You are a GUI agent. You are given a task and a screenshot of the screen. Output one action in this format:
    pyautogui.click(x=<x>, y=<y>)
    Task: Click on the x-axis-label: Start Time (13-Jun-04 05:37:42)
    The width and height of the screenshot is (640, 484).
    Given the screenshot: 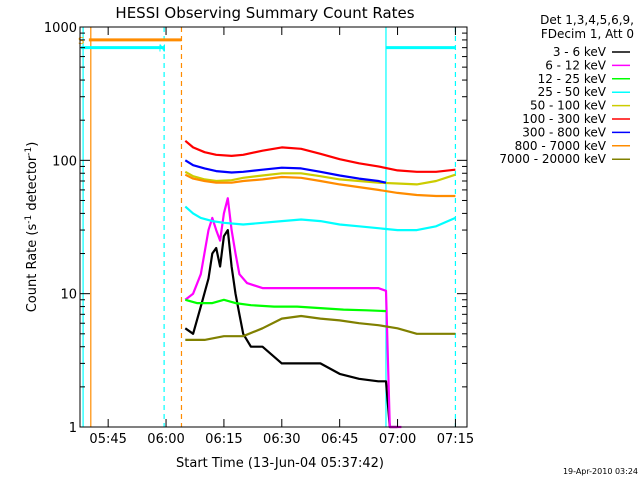 What is the action you would take?
    pyautogui.click(x=280, y=463)
    